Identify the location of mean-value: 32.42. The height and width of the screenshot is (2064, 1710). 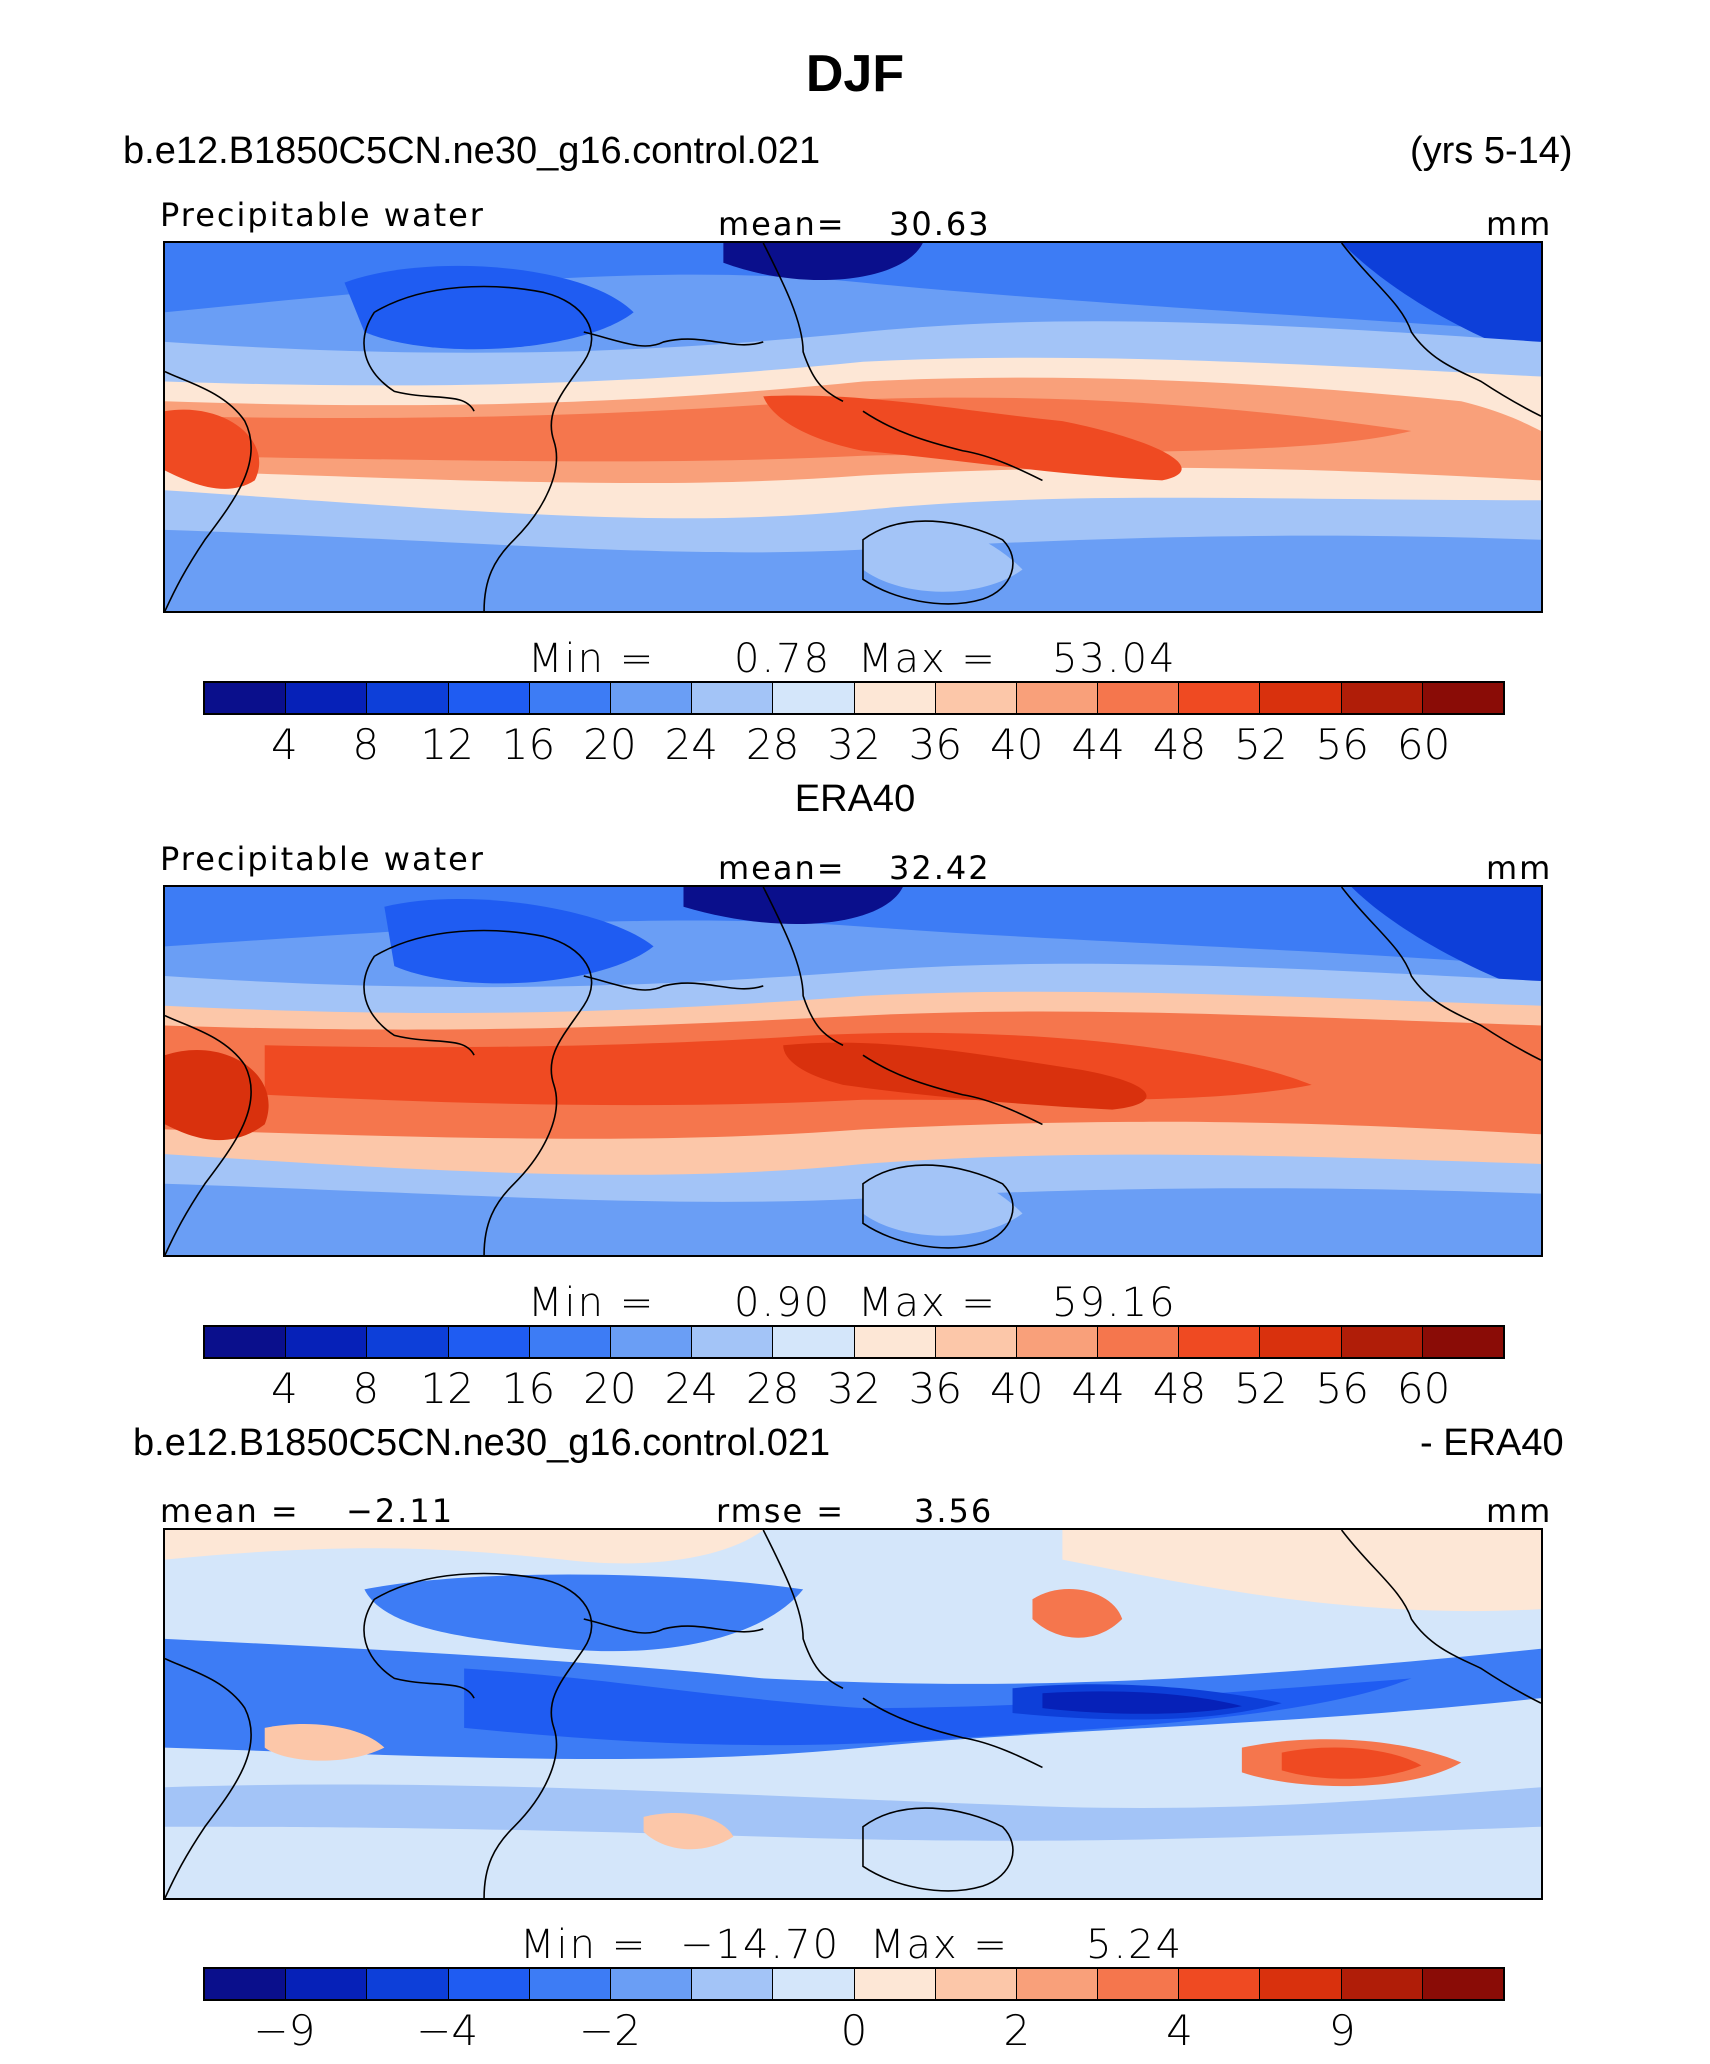
(940, 868).